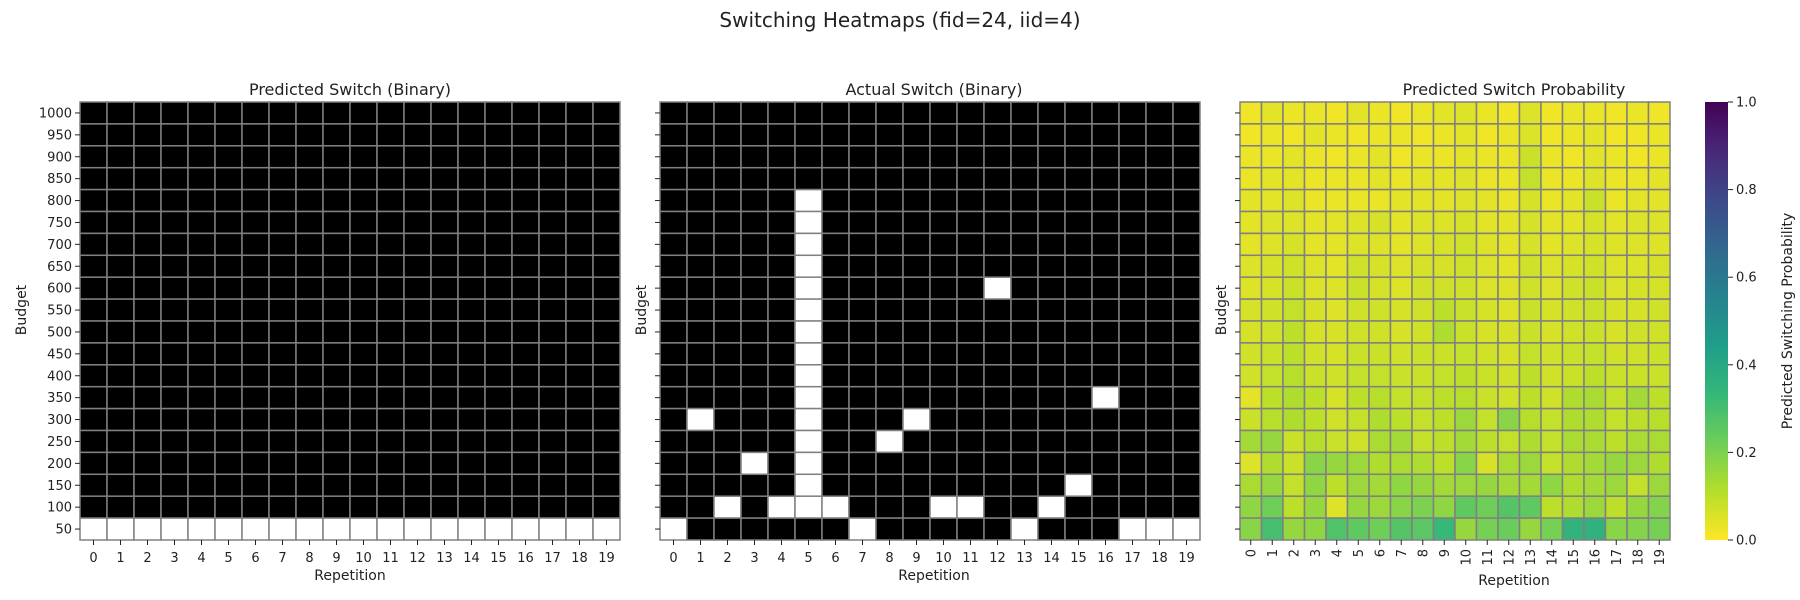 This screenshot has width=1800, height=600. I want to click on x-tick-label: 0, so click(93, 558).